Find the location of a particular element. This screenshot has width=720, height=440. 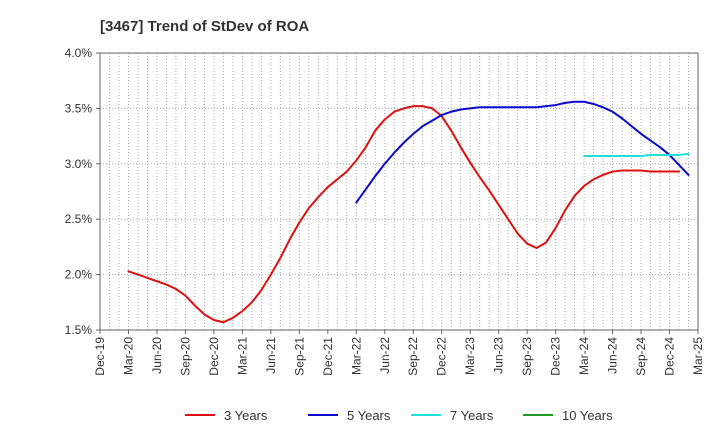

legend-label: 3 Years is located at coordinates (246, 415).